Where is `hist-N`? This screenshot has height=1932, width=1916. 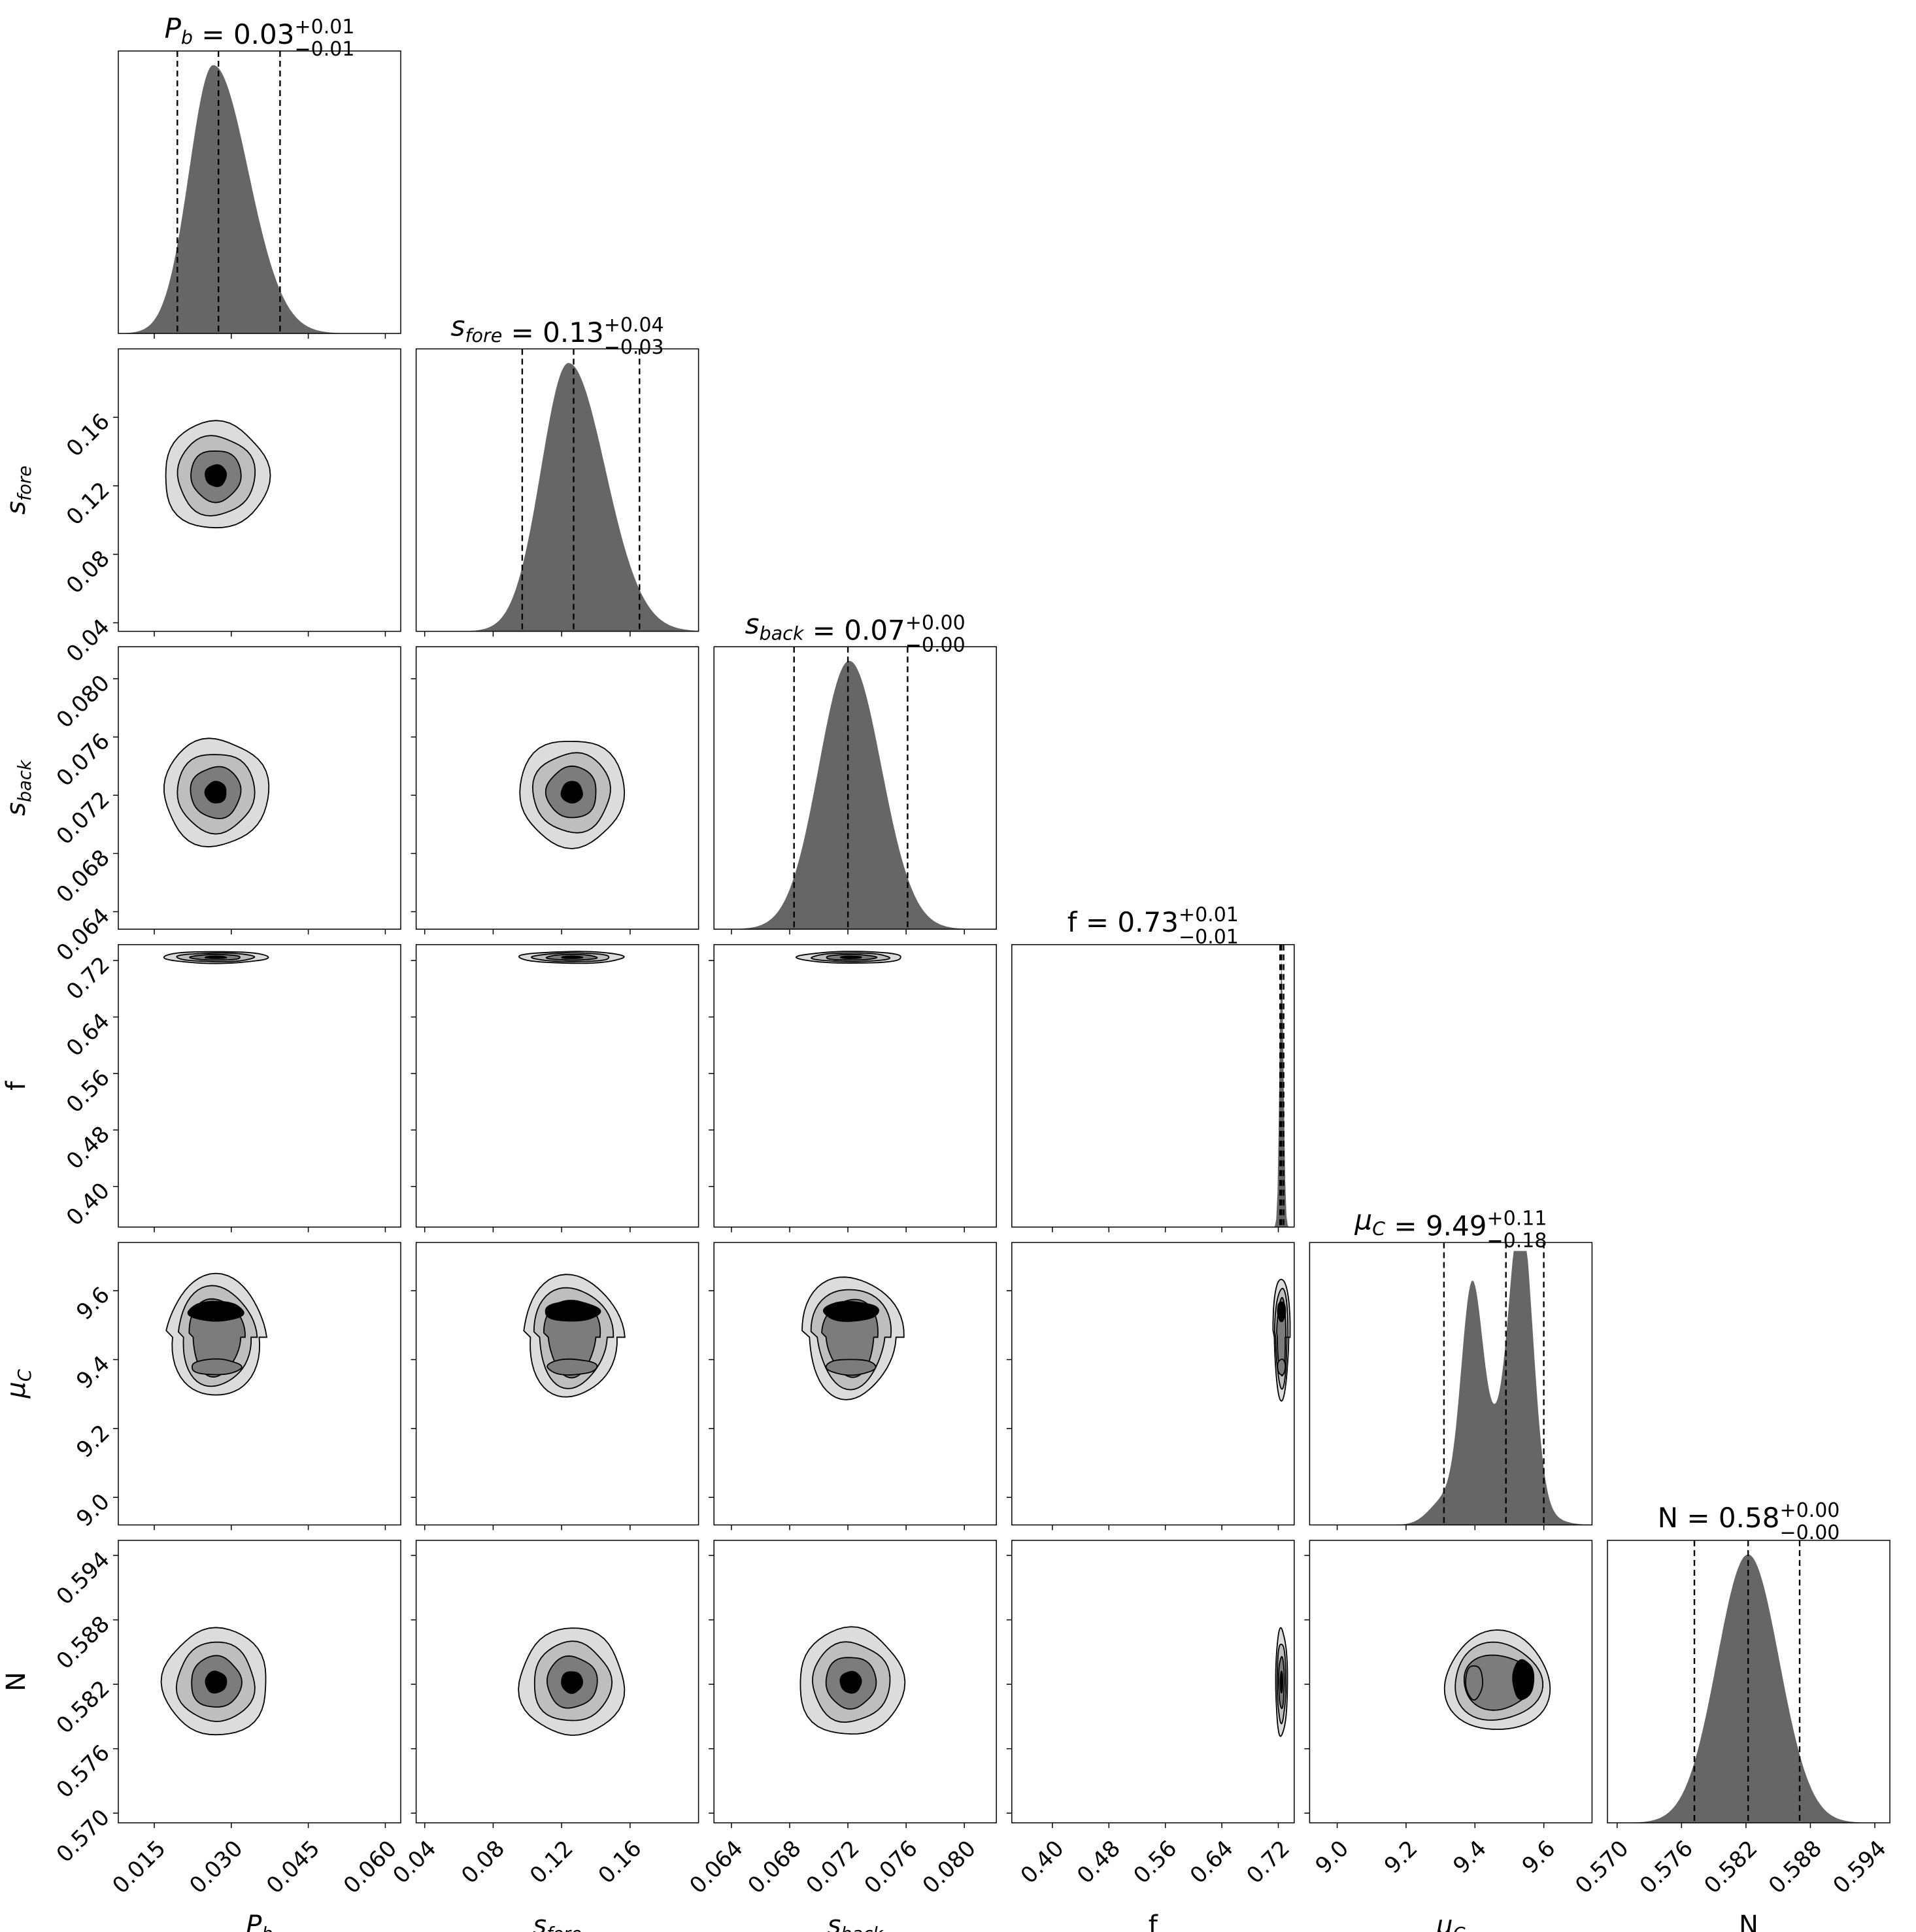 hist-N is located at coordinates (1749, 1681).